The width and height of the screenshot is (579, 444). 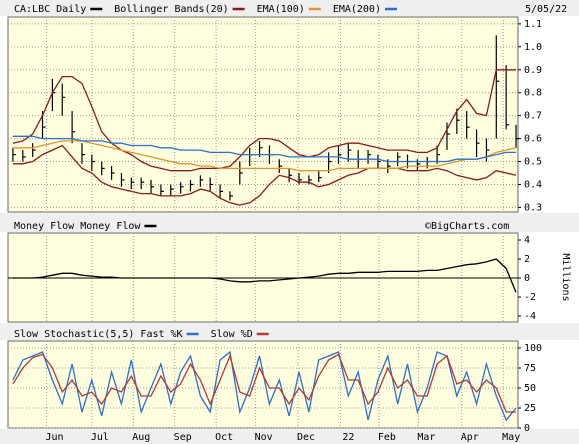 I want to click on panel-title: Money Flow, so click(x=44, y=226).